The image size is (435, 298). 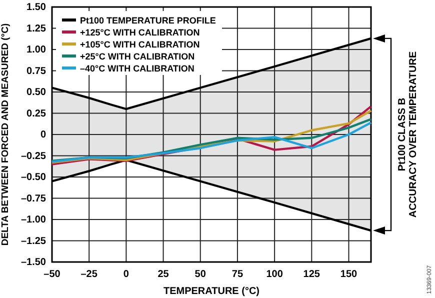 I want to click on x-tick-label: 75, so click(x=238, y=274).